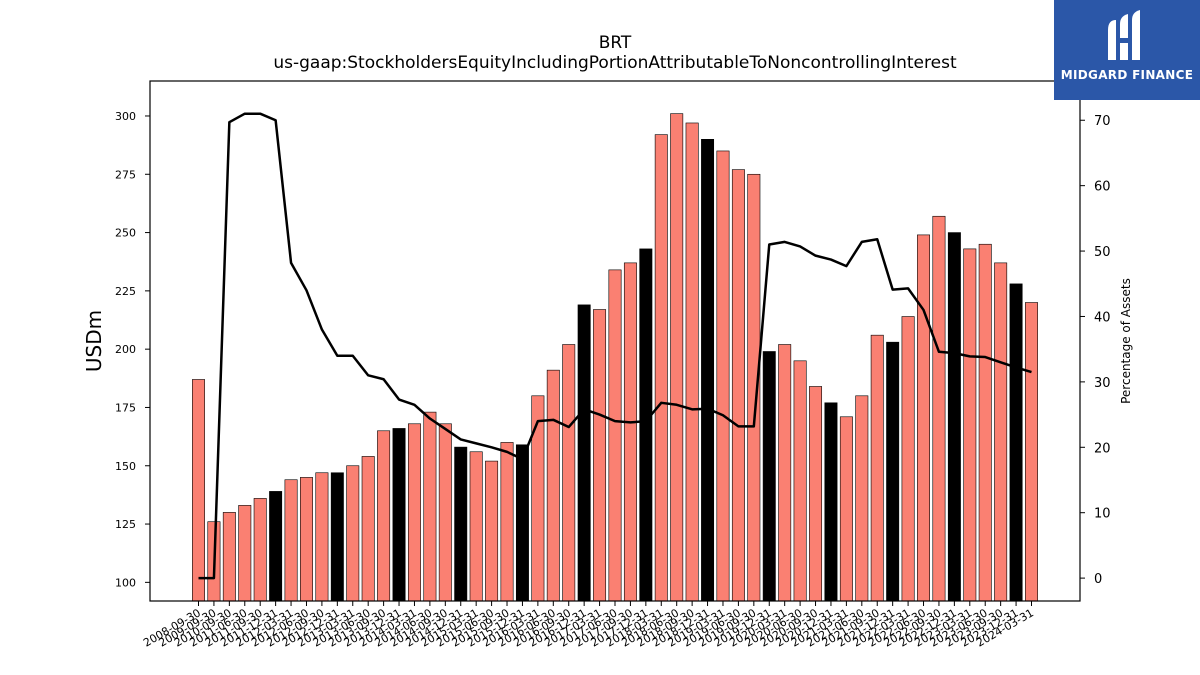 This screenshot has width=1200, height=675. What do you see at coordinates (1095, 350) in the screenshot?
I see `y-axis-right: 0 10 20 30 40 50 60 70` at bounding box center [1095, 350].